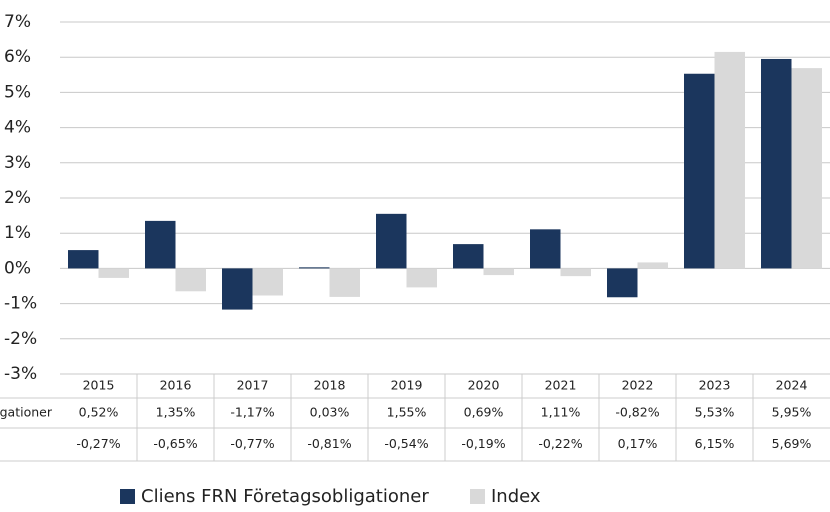  Describe the element at coordinates (638, 443) in the screenshot. I see `table-cell: 0,17%` at that location.